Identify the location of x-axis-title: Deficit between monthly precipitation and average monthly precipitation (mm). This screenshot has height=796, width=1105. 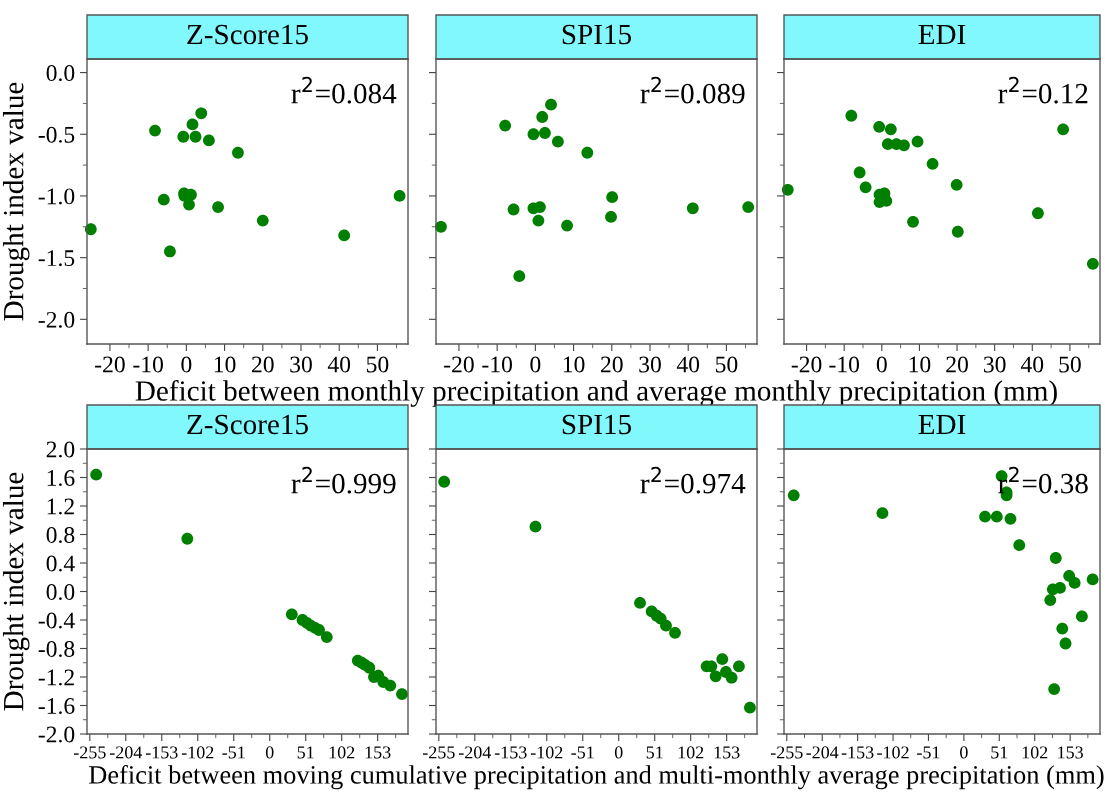
(596, 393).